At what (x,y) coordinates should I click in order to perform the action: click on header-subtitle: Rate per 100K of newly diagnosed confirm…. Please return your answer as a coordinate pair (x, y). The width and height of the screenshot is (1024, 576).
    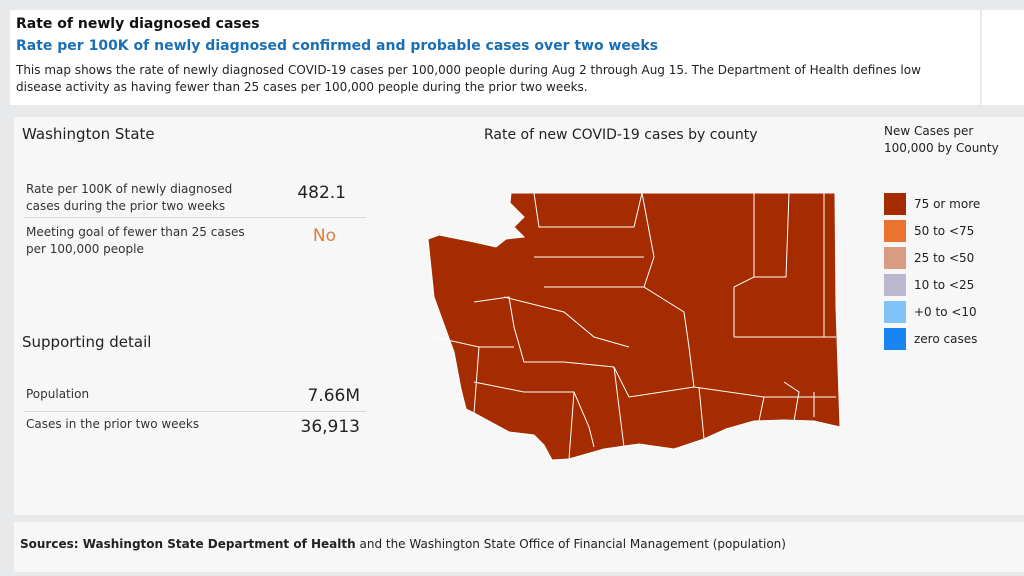
    Looking at the image, I should click on (337, 46).